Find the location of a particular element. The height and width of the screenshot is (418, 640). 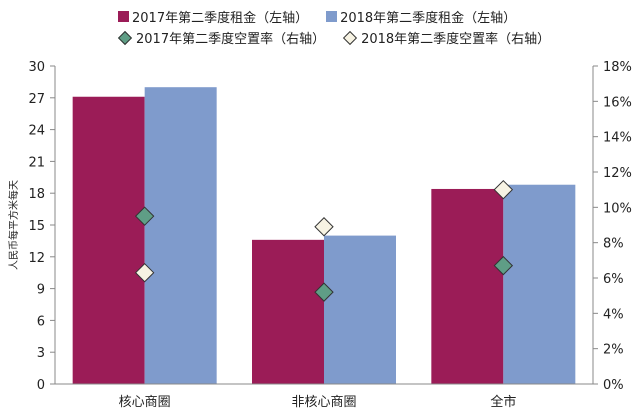

legend-item-vacancy-2018: 2018年第二季度空置率（右轴） is located at coordinates (446, 37).